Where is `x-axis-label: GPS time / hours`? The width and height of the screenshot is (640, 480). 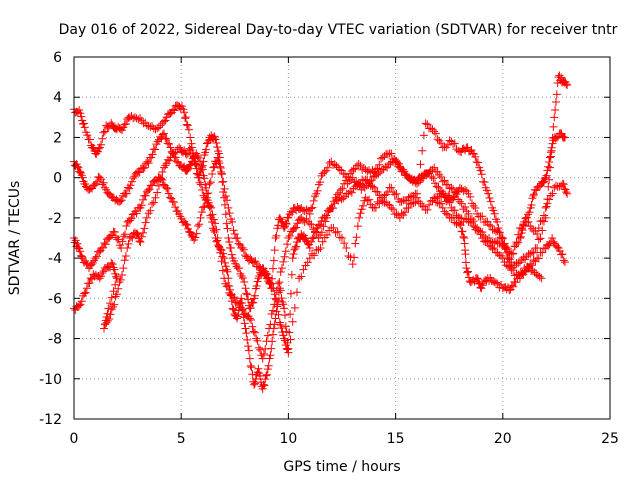
x-axis-label: GPS time / hours is located at coordinates (341, 467).